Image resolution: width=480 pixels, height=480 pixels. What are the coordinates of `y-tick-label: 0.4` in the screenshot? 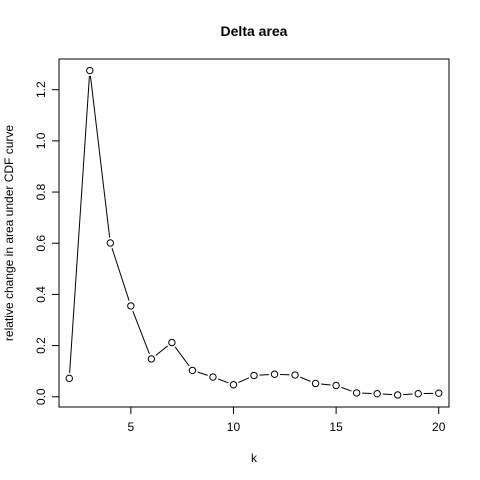 It's located at (41, 294).